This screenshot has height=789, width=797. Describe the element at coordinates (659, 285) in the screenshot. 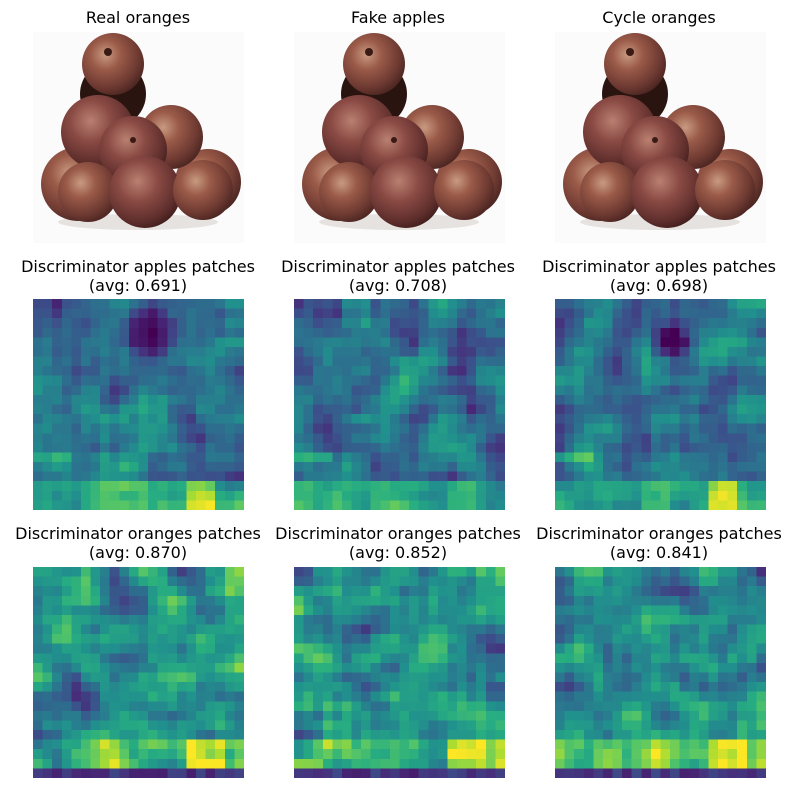

I see `avg-label: (avg: 0.698)` at that location.